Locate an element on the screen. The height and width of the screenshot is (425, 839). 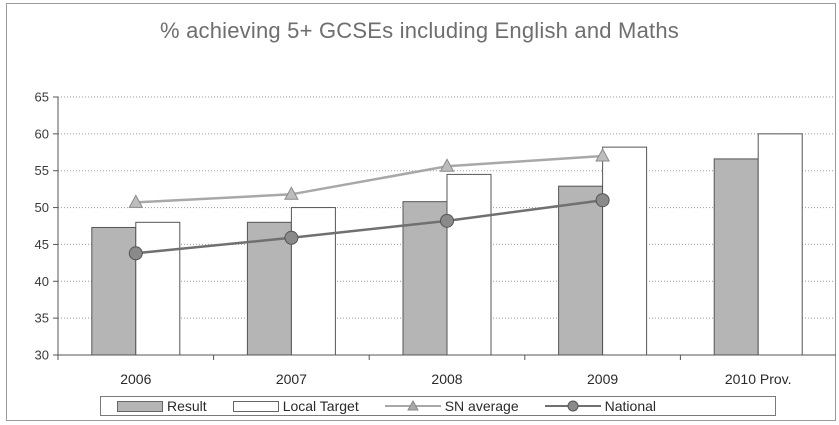
legend: Result Local Target SN average National is located at coordinates (438, 406).